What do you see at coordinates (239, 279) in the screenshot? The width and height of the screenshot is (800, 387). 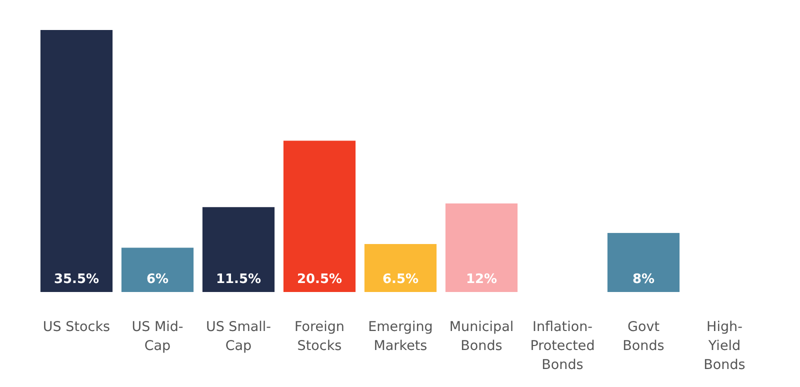 I see `data-label: 11.5%` at bounding box center [239, 279].